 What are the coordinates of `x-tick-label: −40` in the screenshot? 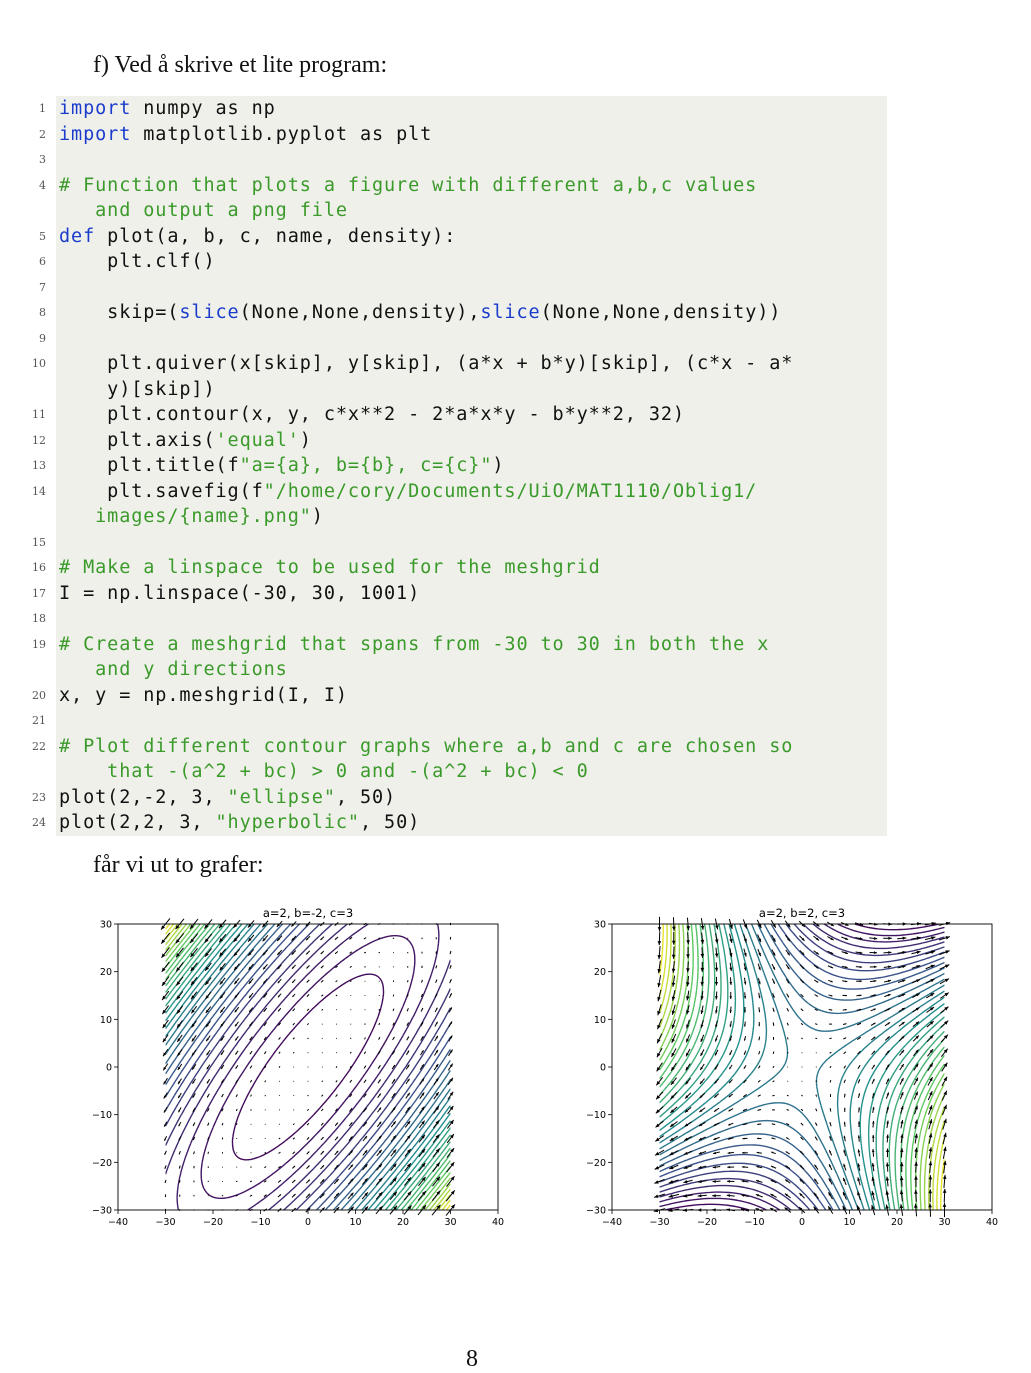 It's located at (118, 1222).